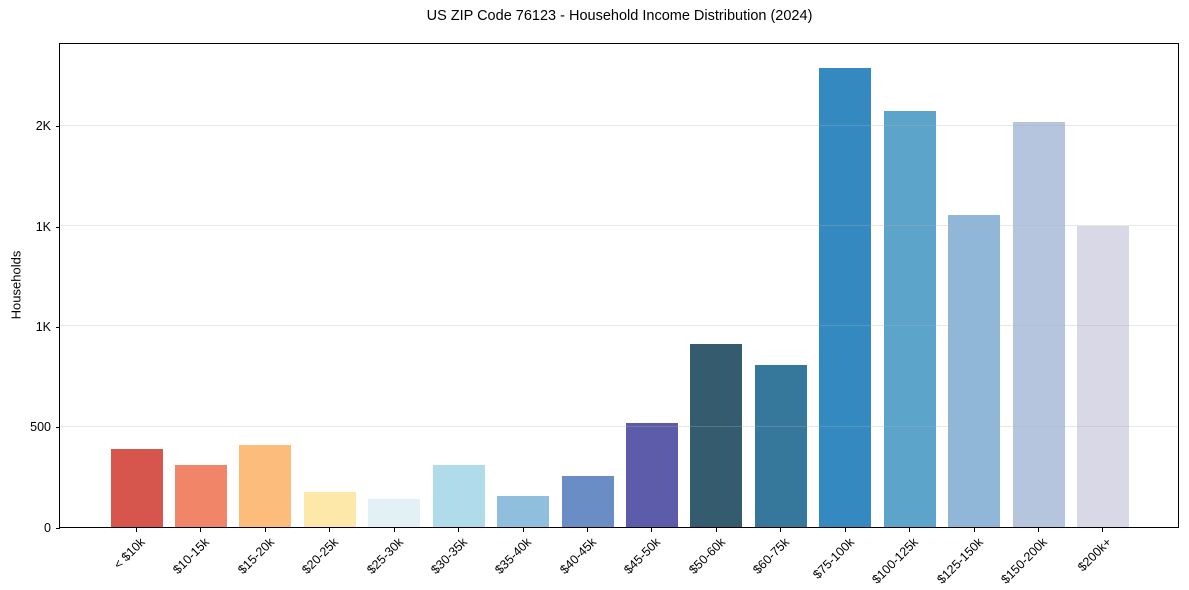  What do you see at coordinates (1038, 324) in the screenshot?
I see `bar-$150-200k` at bounding box center [1038, 324].